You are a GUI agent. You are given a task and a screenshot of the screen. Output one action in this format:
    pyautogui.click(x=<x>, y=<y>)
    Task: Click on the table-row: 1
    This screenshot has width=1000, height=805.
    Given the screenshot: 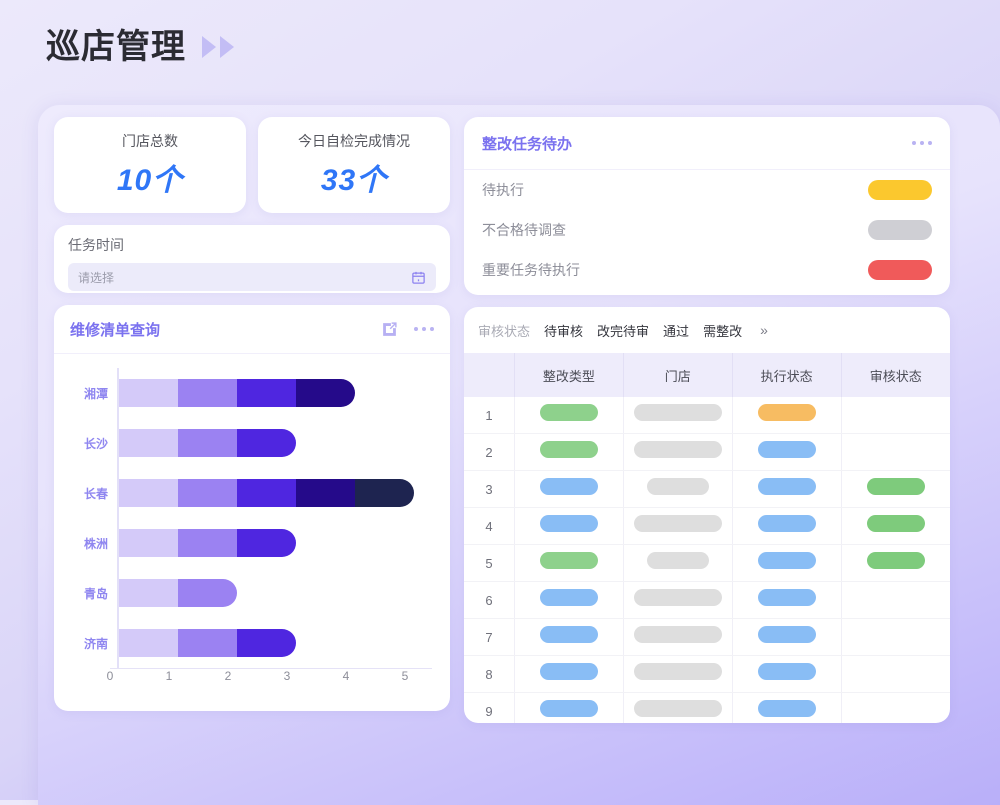 What is the action you would take?
    pyautogui.click(x=707, y=415)
    